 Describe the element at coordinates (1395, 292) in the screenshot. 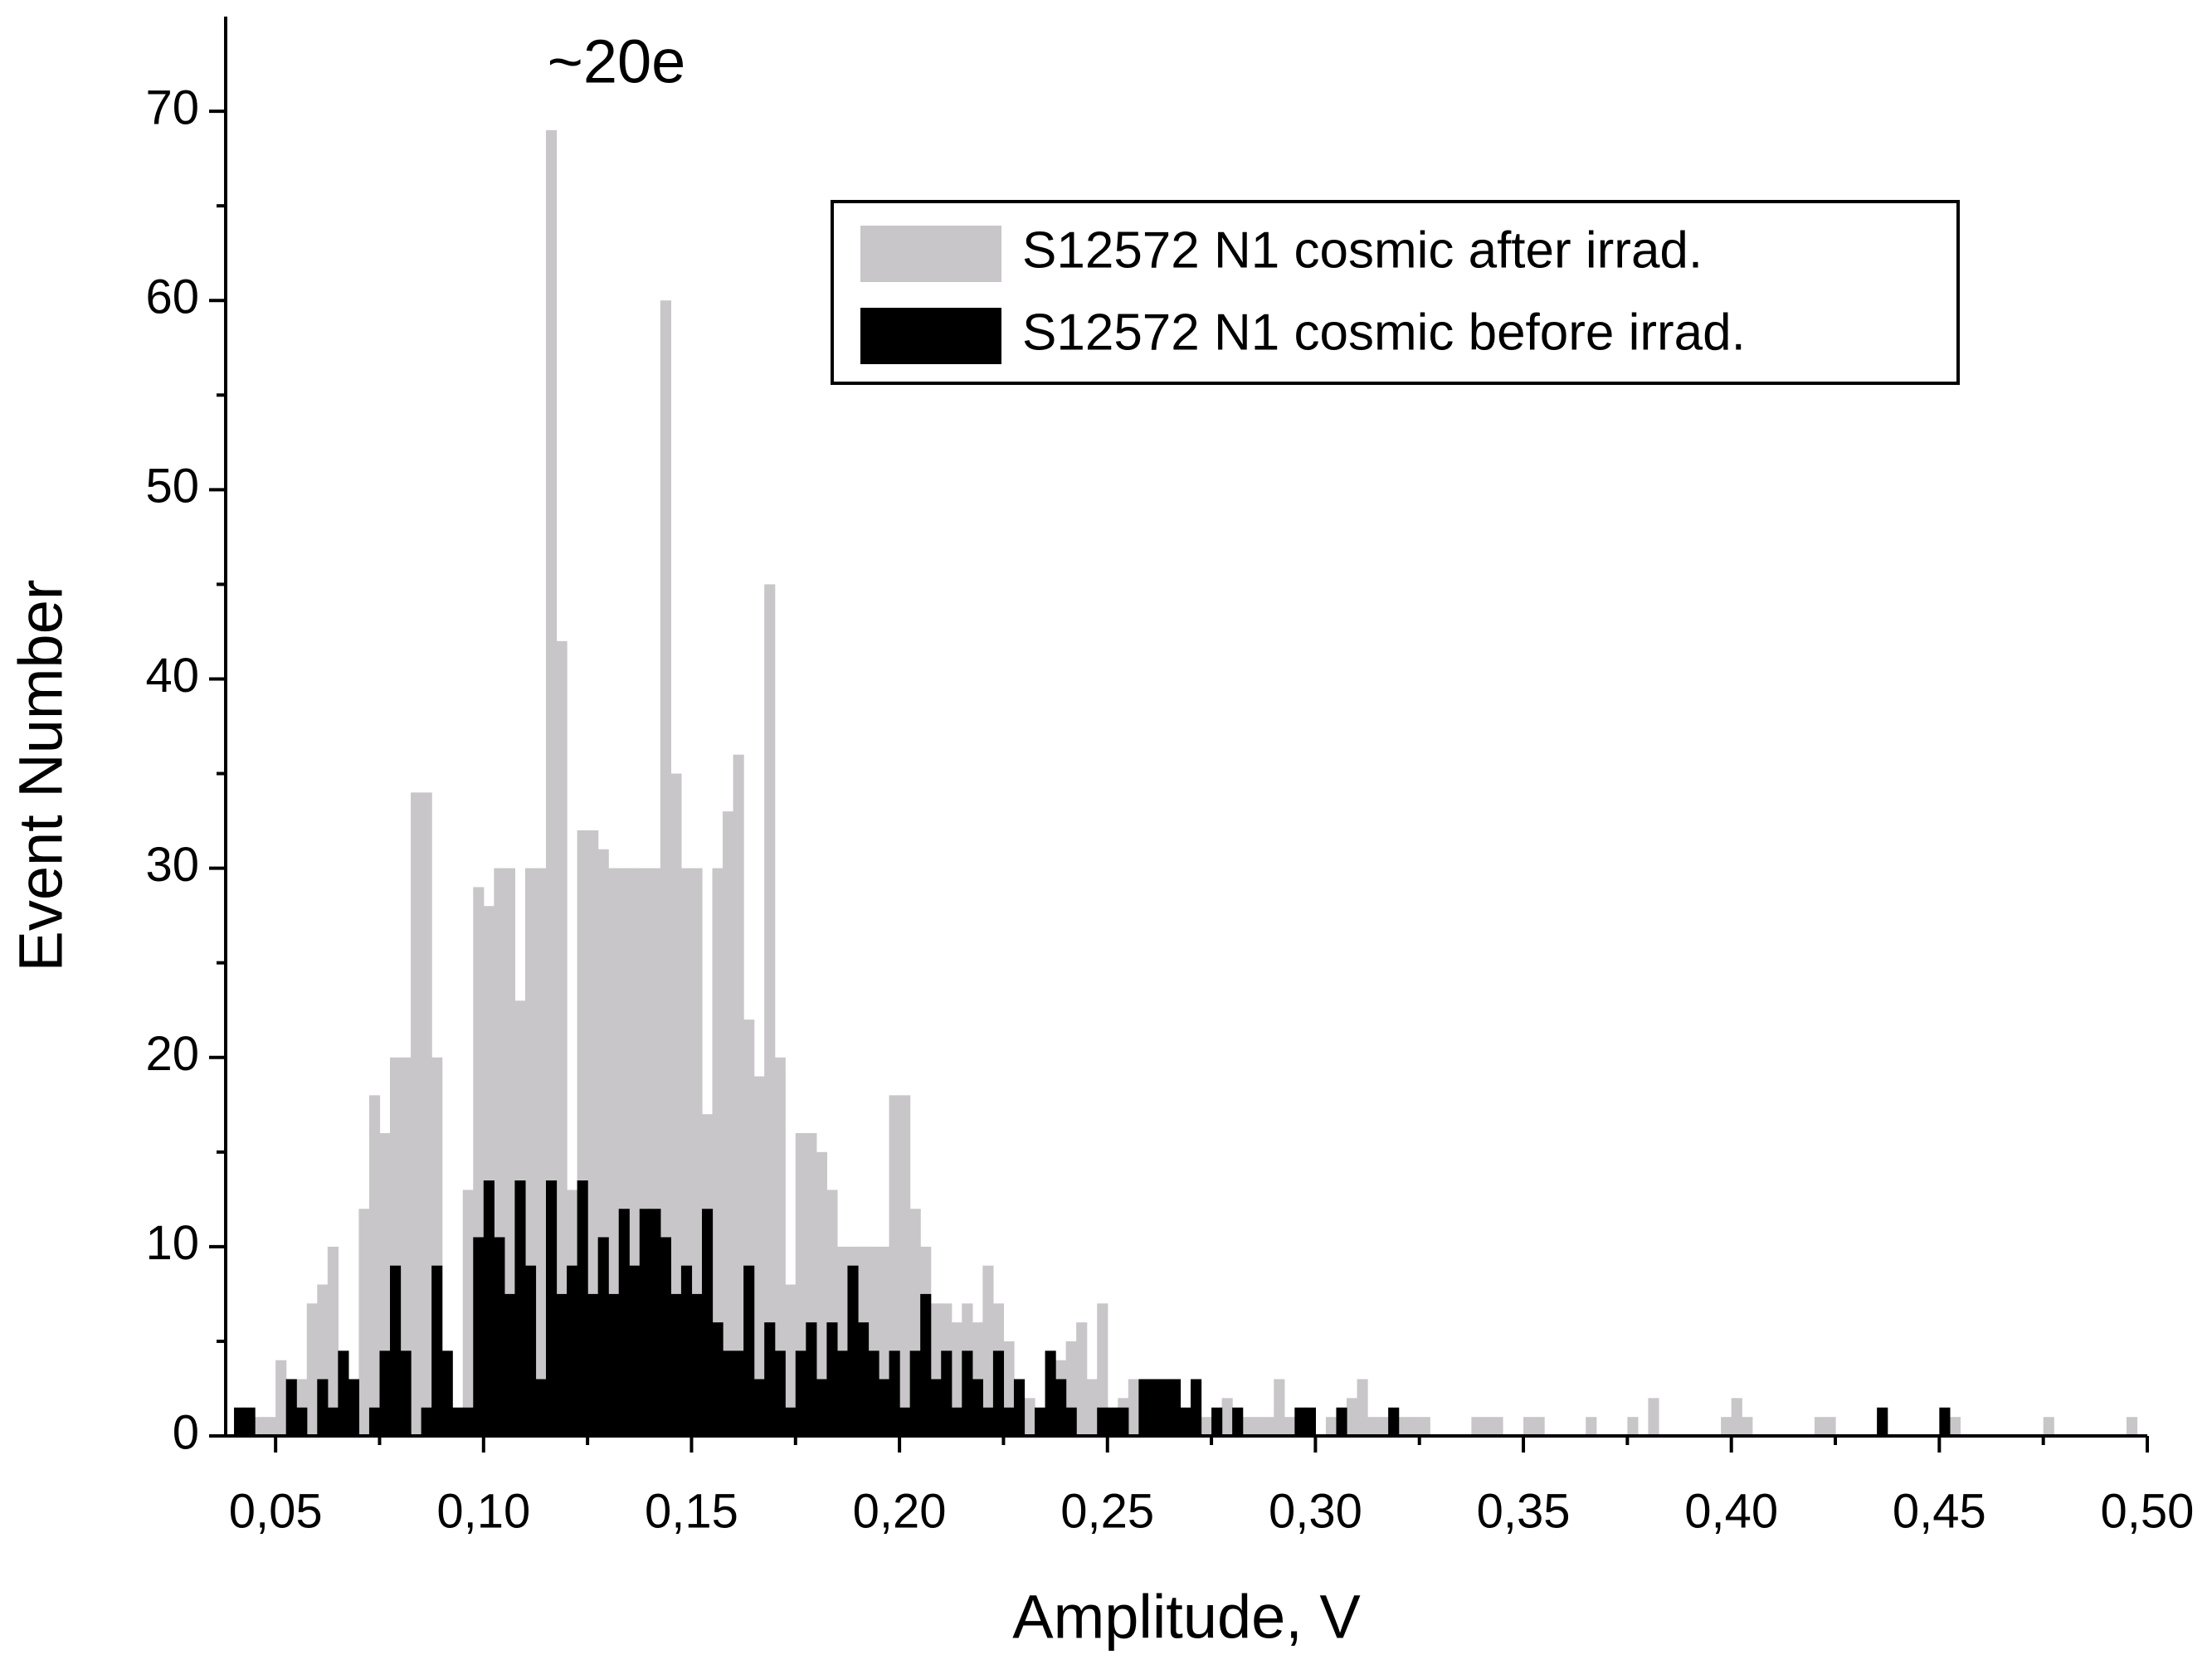

I see `legend-box` at that location.